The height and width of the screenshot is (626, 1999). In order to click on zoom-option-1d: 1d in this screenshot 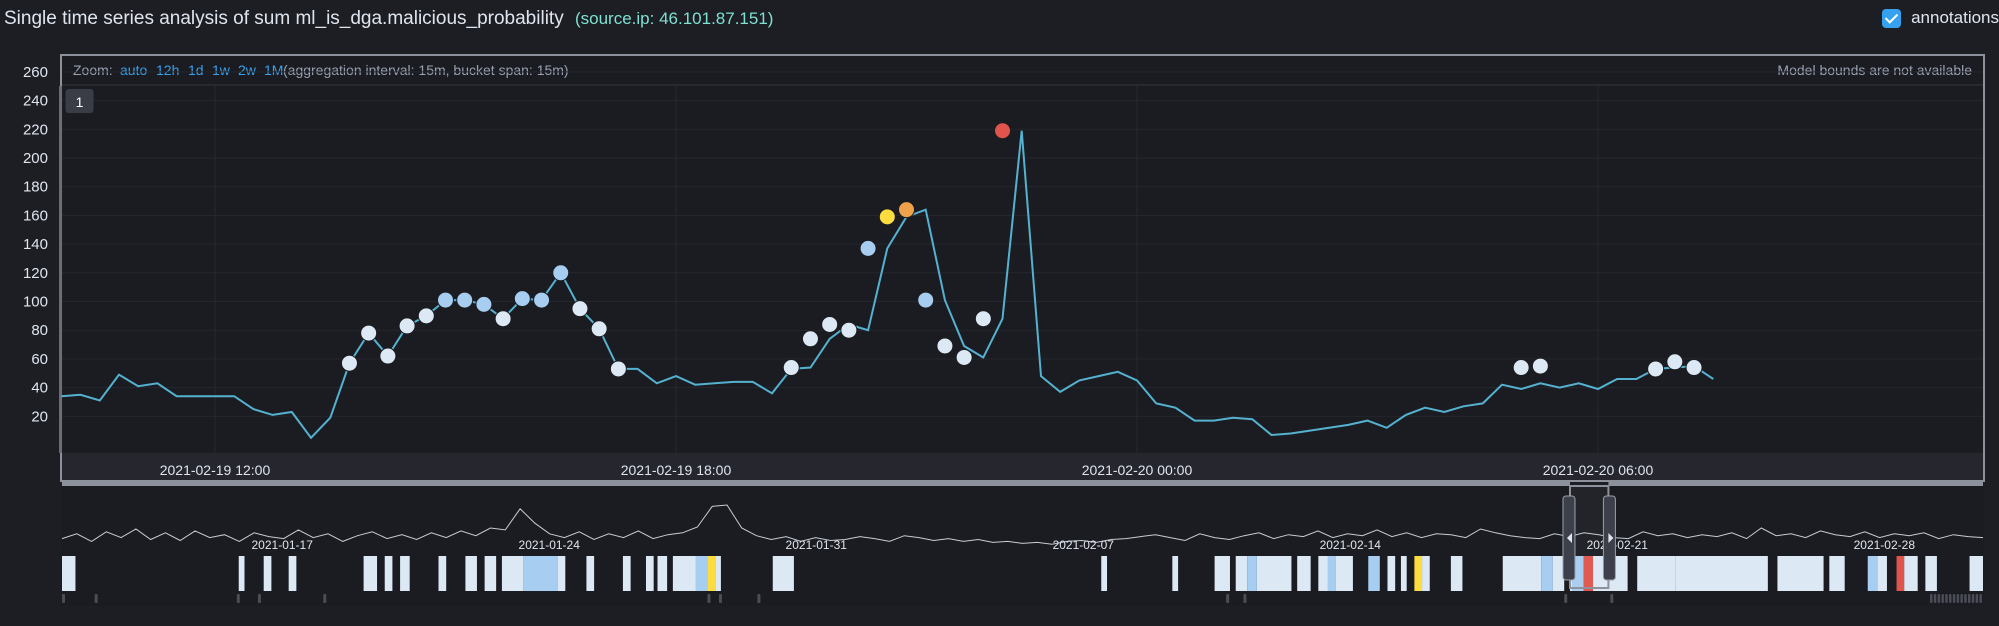, I will do `click(196, 70)`.